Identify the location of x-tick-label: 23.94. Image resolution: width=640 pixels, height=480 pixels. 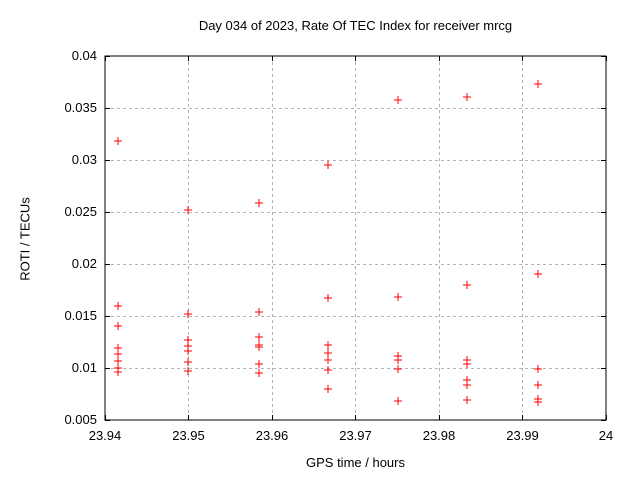
(105, 435).